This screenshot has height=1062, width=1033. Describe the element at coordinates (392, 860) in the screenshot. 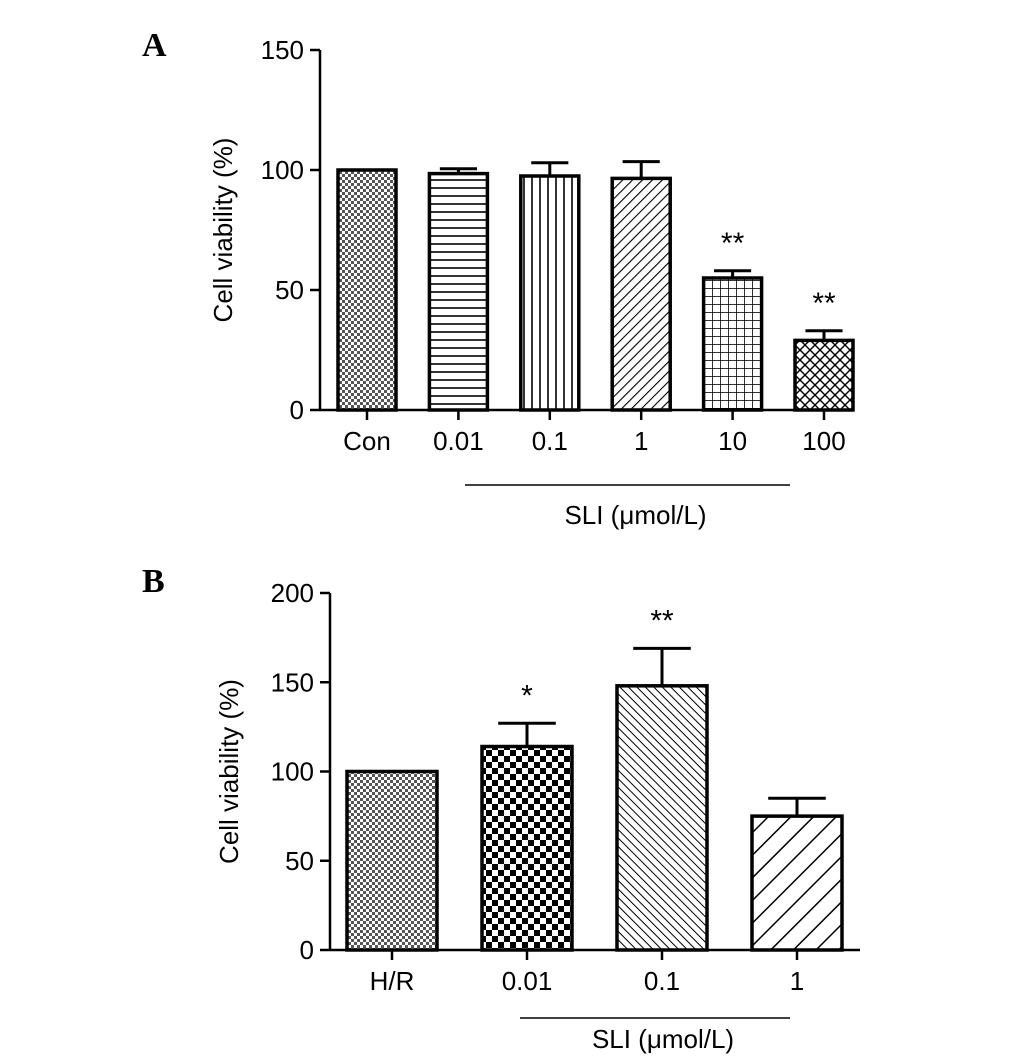

I see `bar-H-R` at that location.